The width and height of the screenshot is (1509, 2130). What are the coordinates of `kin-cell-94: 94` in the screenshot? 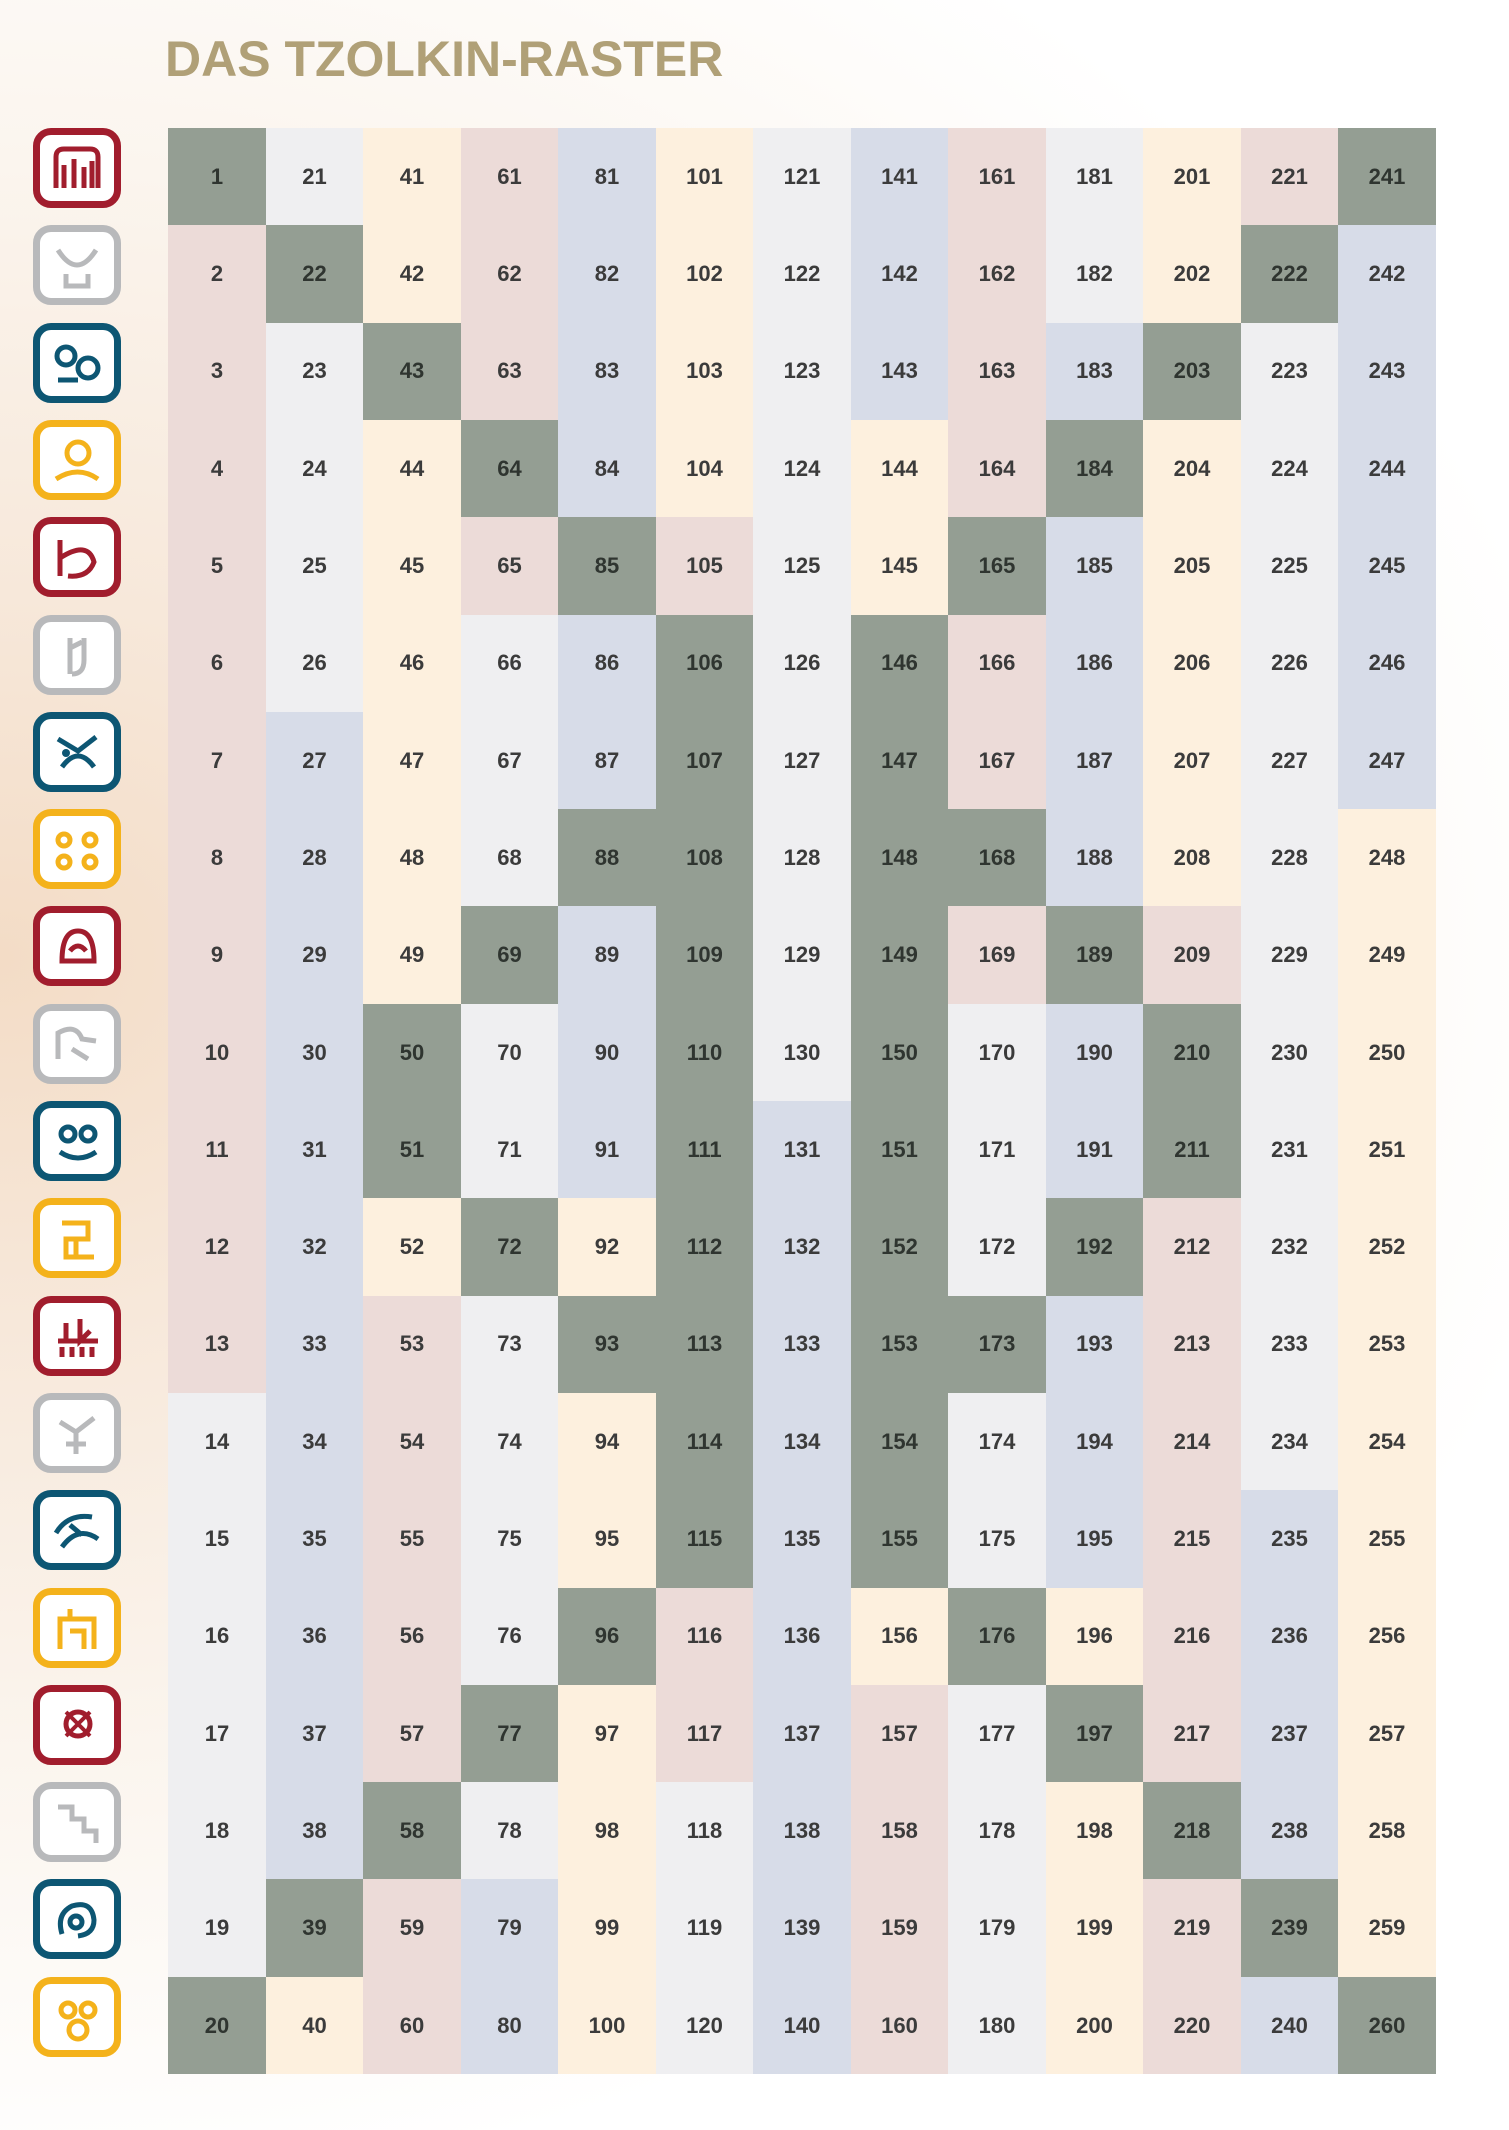 It's located at (607, 1441).